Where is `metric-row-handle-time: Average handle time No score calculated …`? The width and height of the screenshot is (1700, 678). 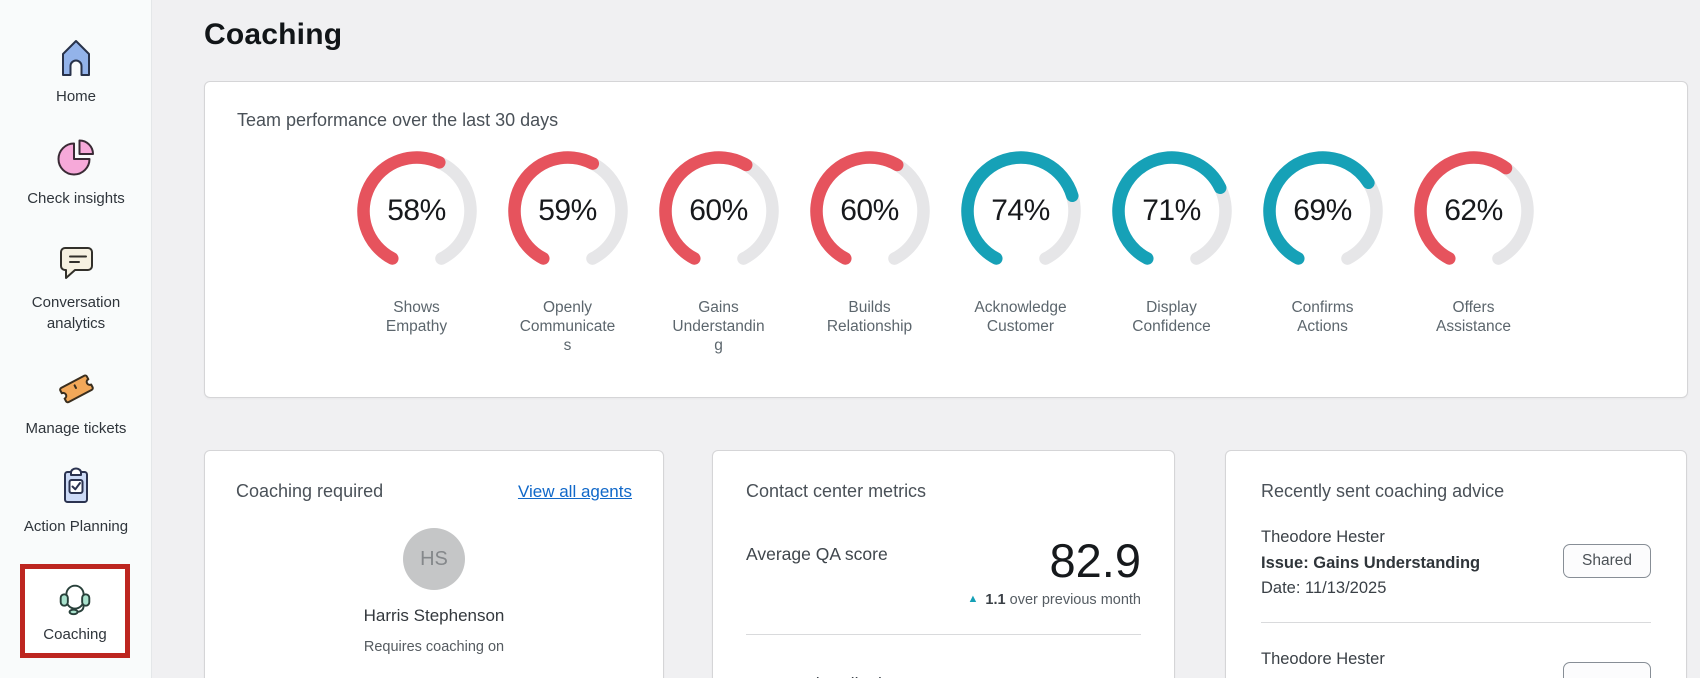
metric-row-handle-time: Average handle time No score calculated … is located at coordinates (943, 672).